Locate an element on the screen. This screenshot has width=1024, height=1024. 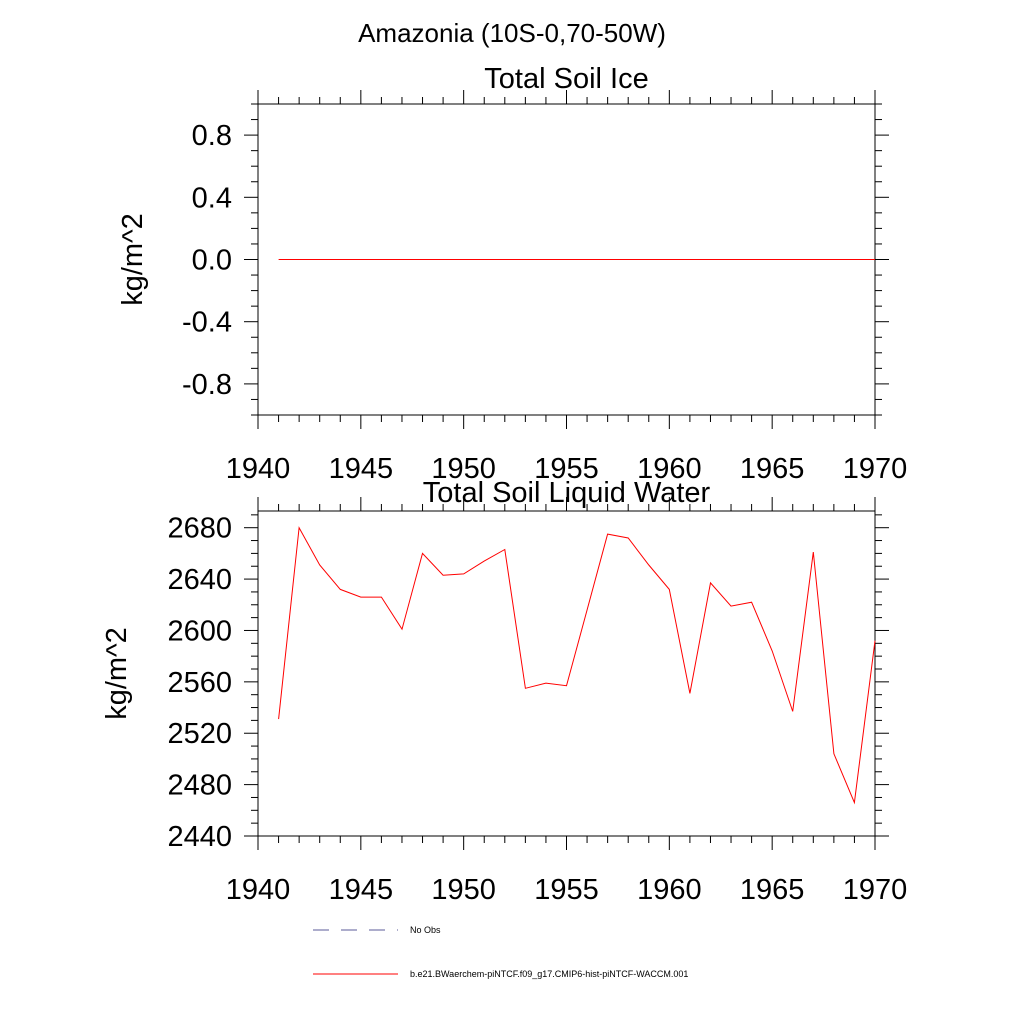
y-tick-label: 2680 is located at coordinates (199, 529).